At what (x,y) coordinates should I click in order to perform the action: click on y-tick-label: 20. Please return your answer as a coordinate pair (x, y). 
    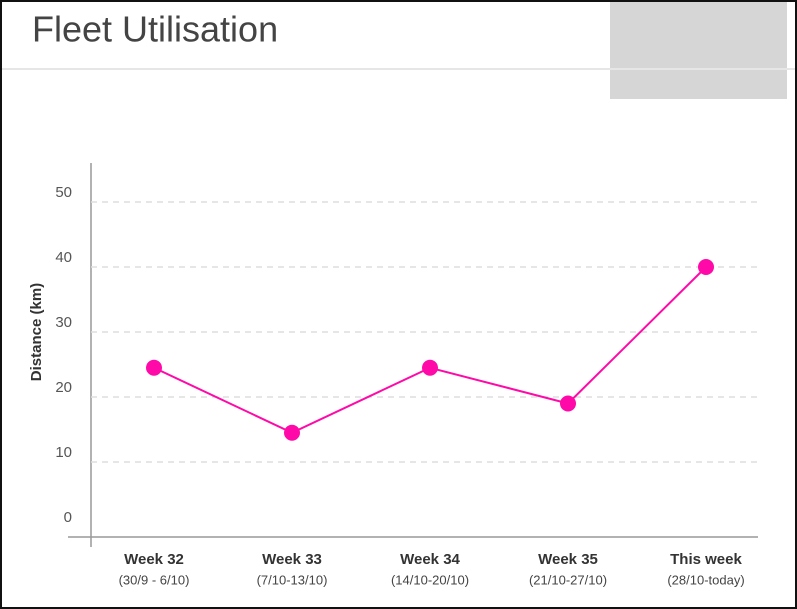
    Looking at the image, I should click on (63, 387).